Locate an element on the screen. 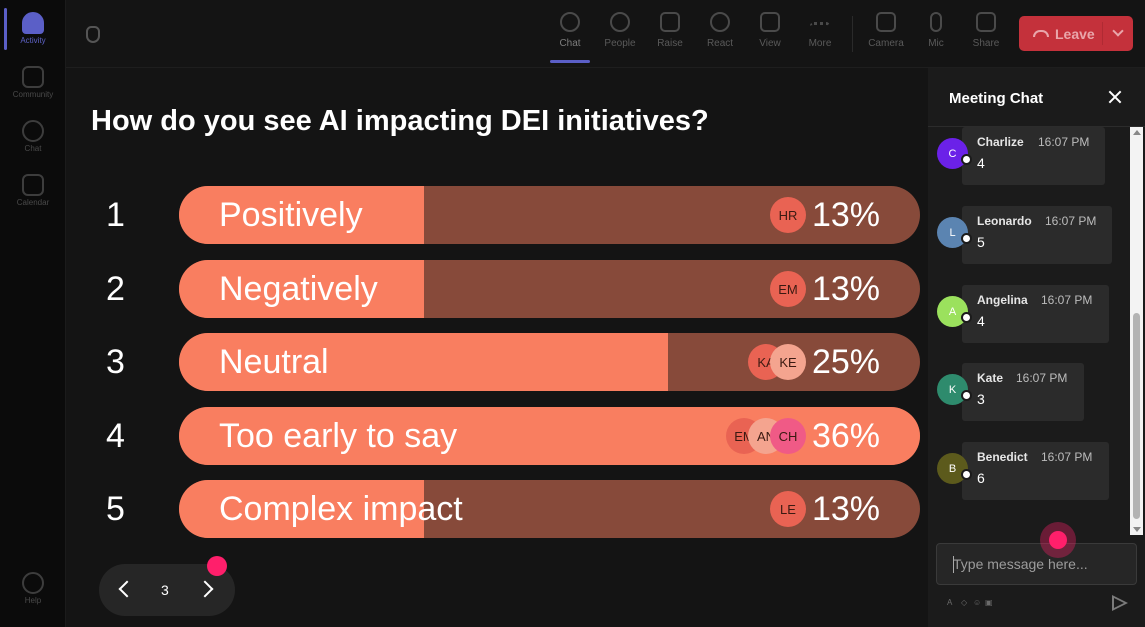 This screenshot has width=1145, height=627. rail-item-label: Activity is located at coordinates (33, 40).